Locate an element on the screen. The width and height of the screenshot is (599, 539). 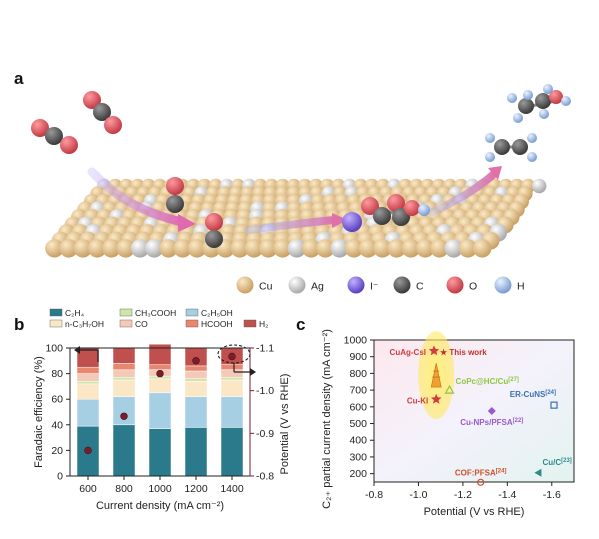
legend-label: CH₃COOH is located at coordinates (155, 313).